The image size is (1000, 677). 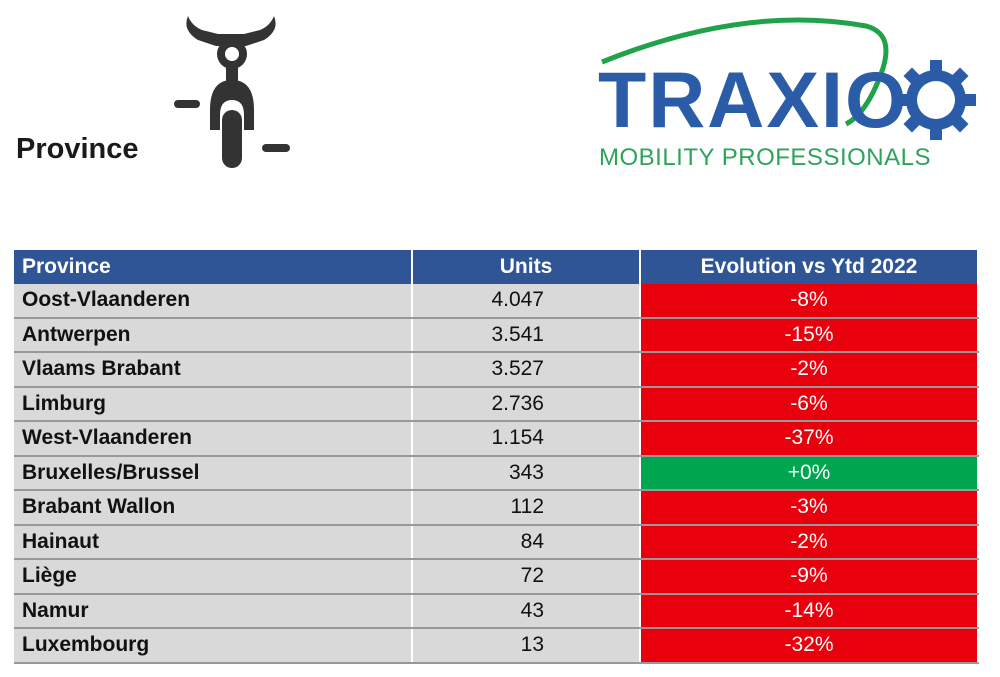 What do you see at coordinates (526, 646) in the screenshot?
I see `units-cell: 13` at bounding box center [526, 646].